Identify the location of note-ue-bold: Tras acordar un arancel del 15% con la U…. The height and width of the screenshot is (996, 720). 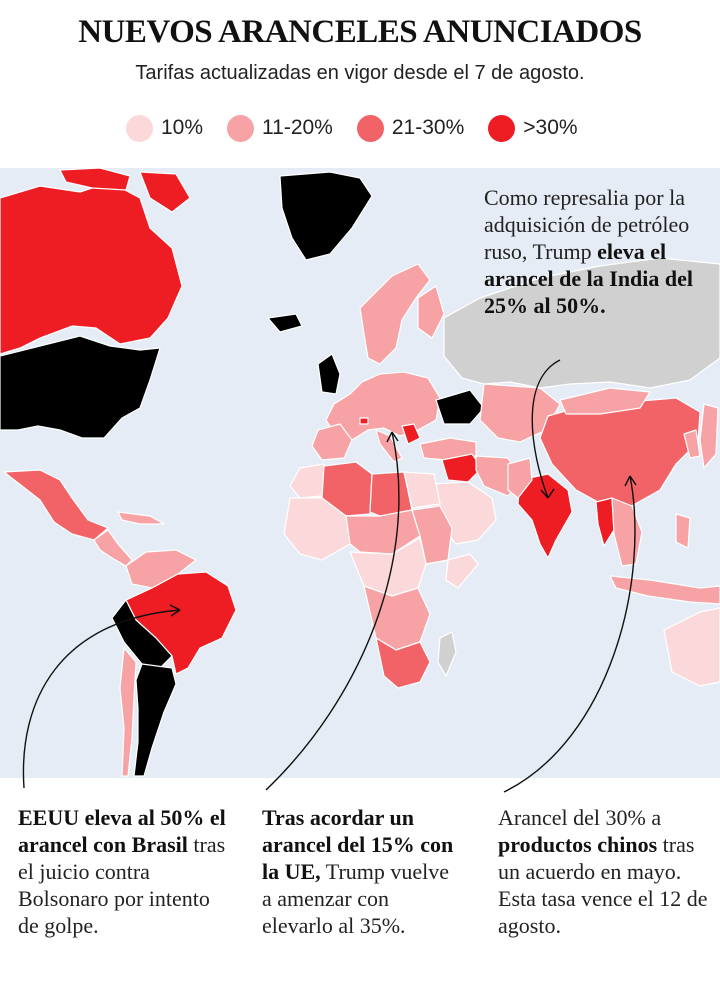
(358, 844).